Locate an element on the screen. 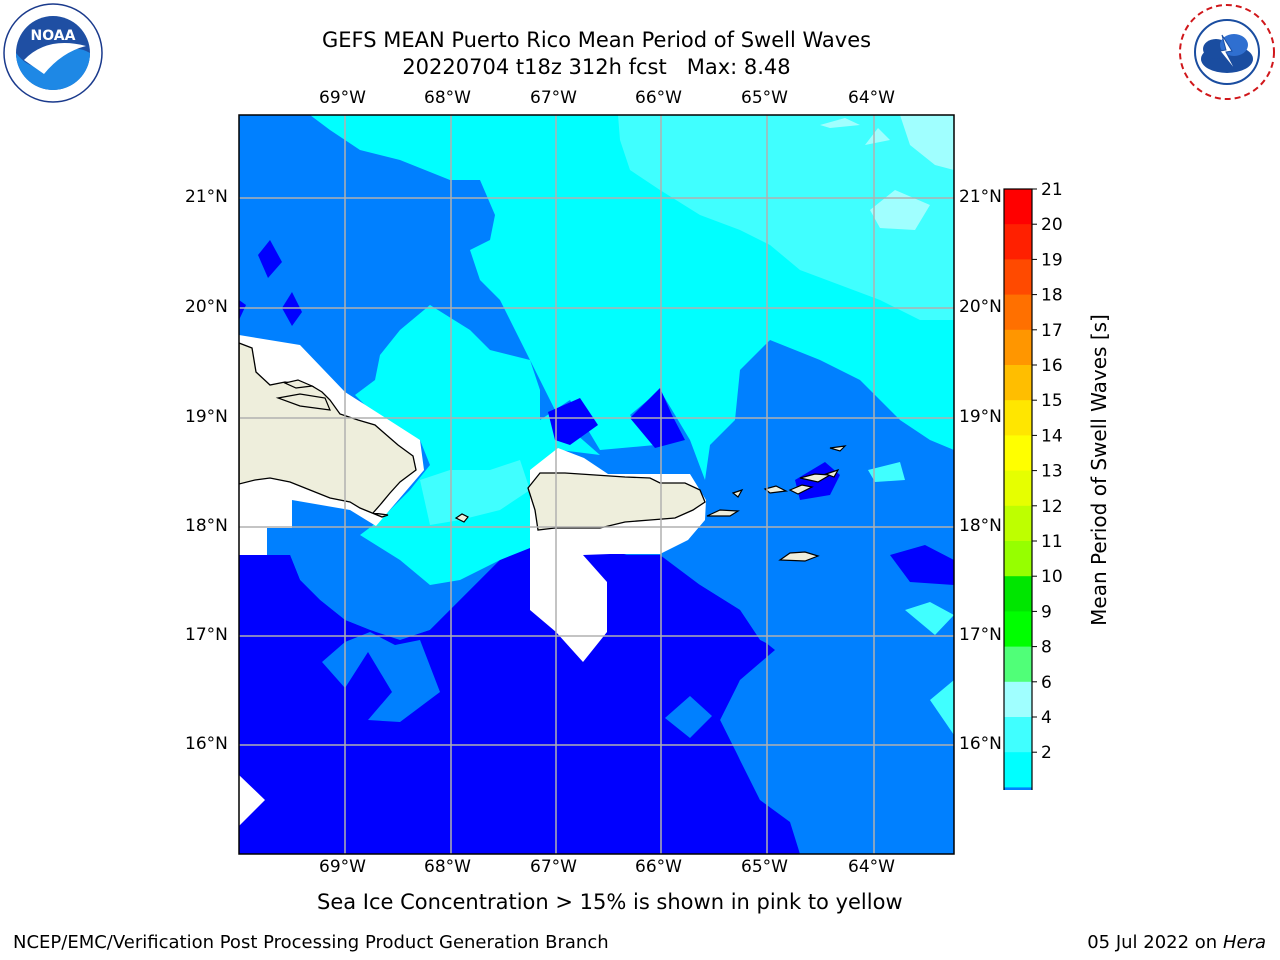 The width and height of the screenshot is (1280, 960). lon-label-top: 66°W is located at coordinates (658, 98).